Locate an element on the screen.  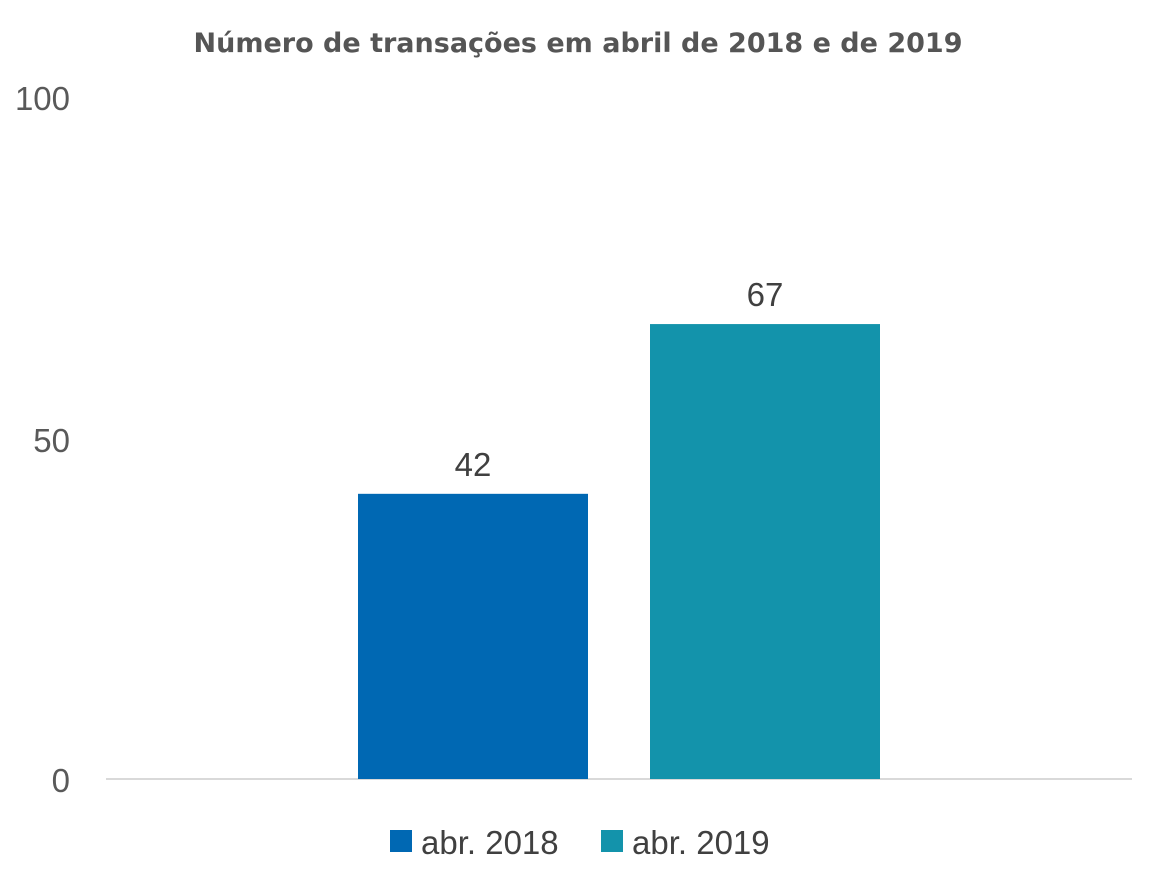
y-tick-label-100: 100 is located at coordinates (42, 98).